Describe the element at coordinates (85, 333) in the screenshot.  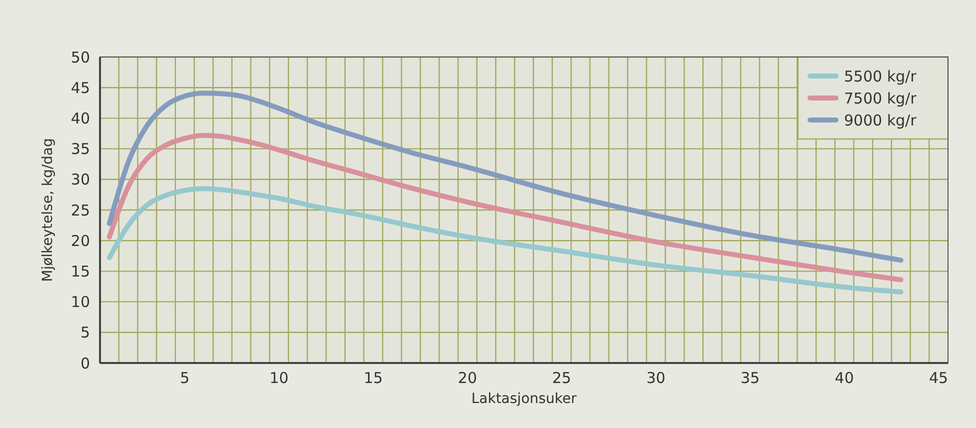
I see `y-tick-label: 5` at that location.